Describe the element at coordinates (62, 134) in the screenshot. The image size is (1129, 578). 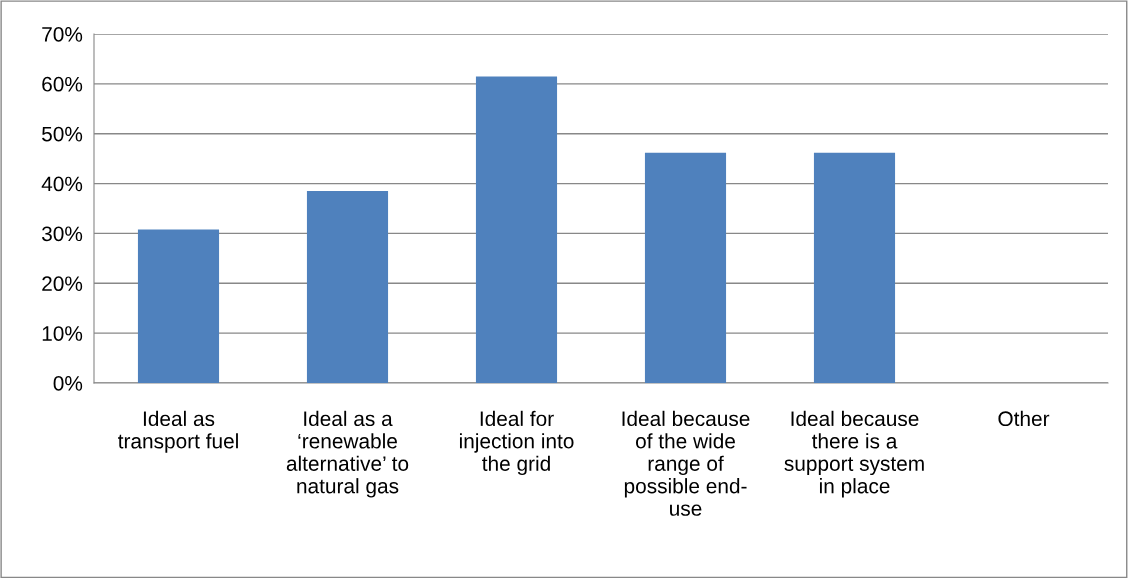
I see `y-tick-label: 50%` at that location.